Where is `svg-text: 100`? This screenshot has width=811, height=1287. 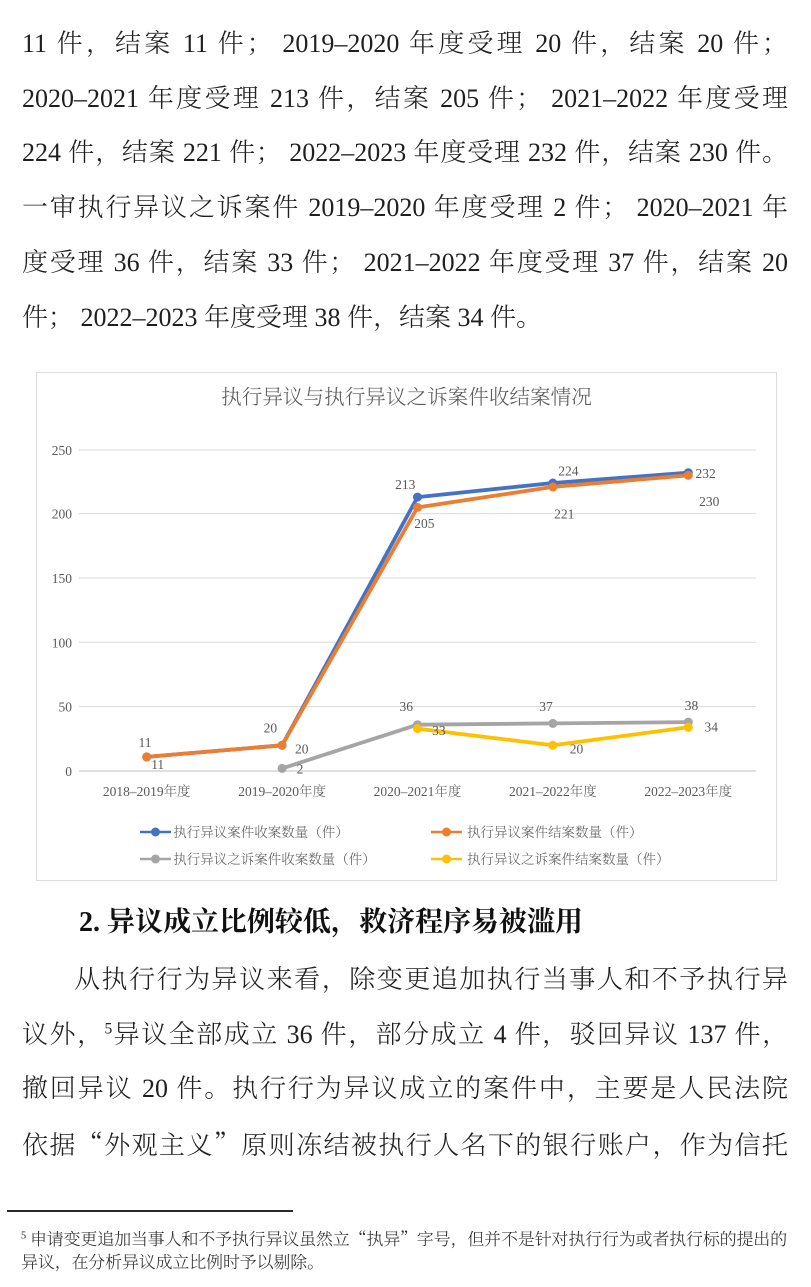
svg-text: 100 is located at coordinates (62, 642).